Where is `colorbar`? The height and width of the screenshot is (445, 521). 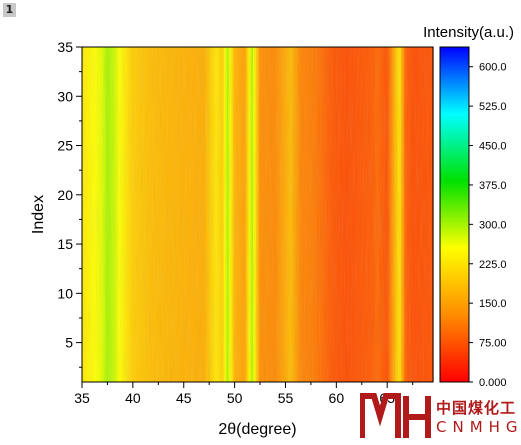 colorbar is located at coordinates (454, 214).